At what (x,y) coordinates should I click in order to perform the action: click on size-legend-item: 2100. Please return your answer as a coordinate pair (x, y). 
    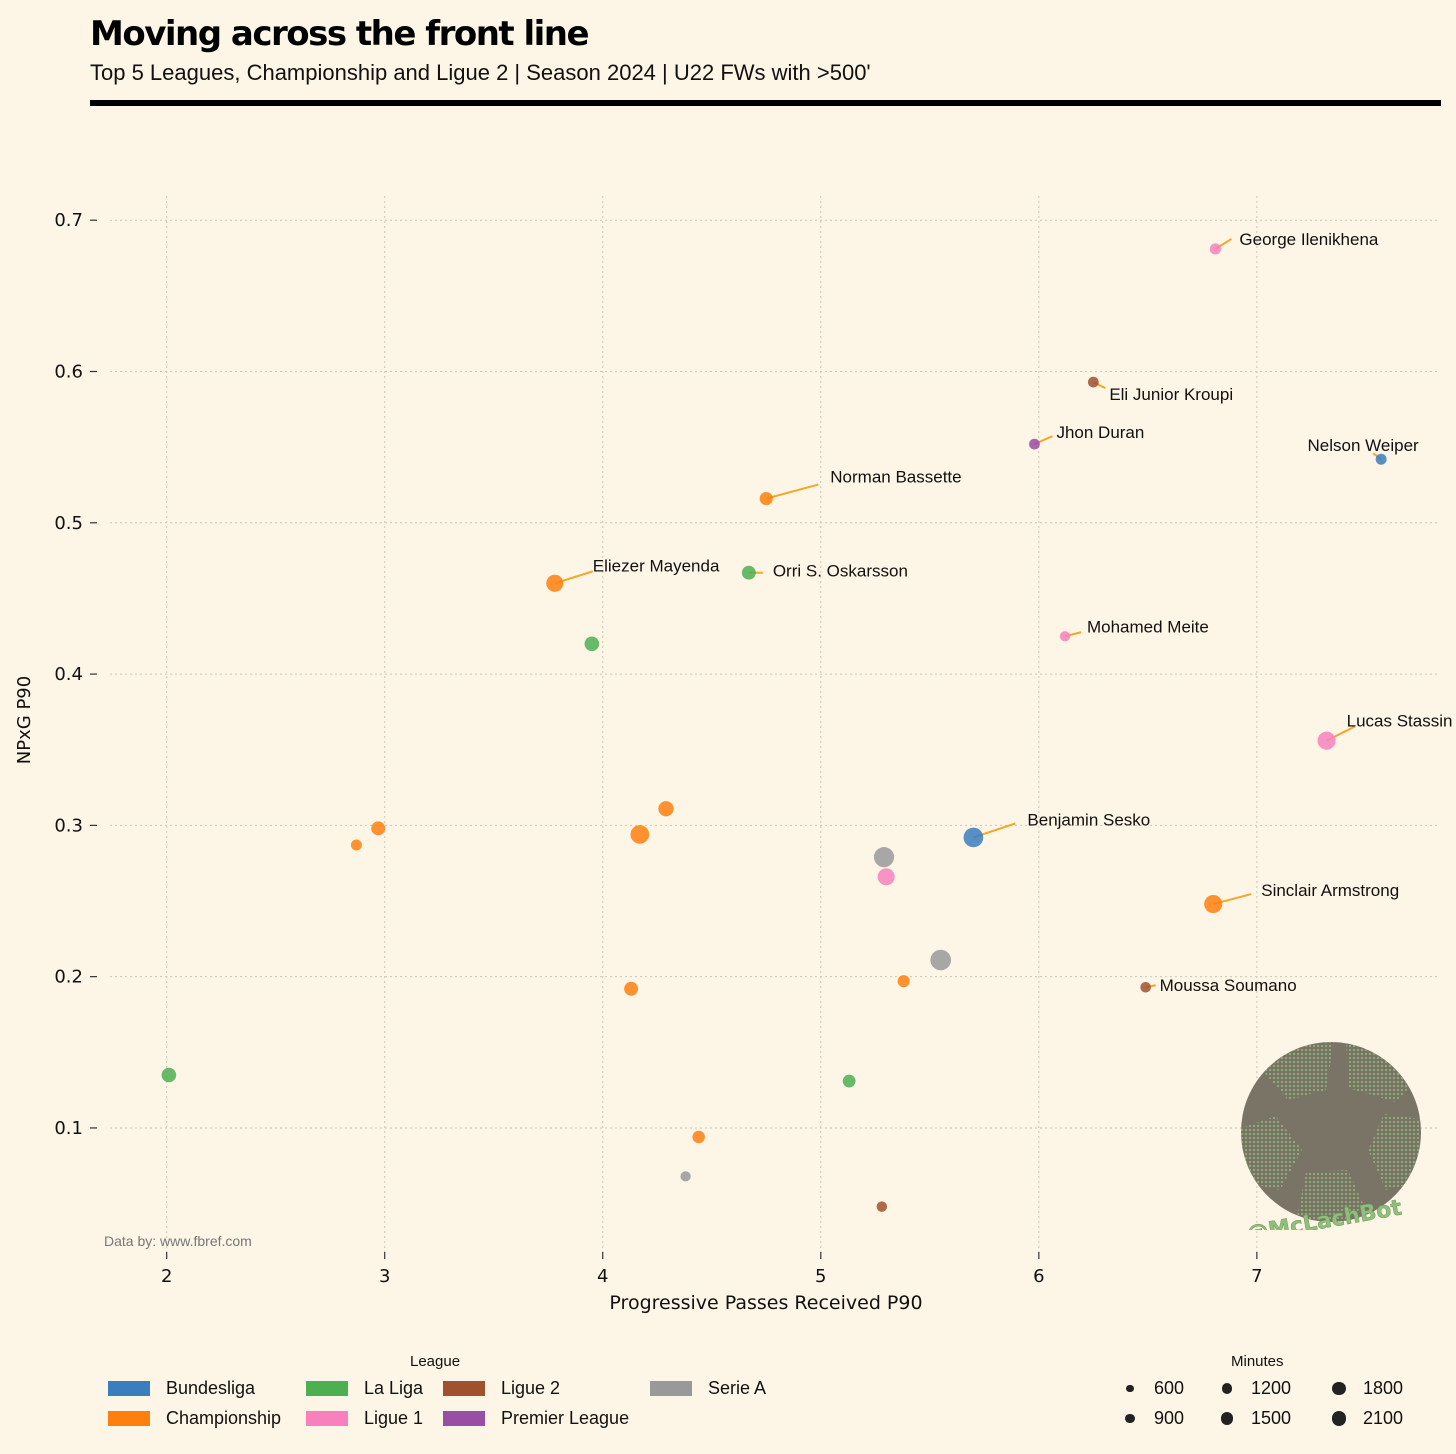
    Looking at the image, I should click on (1367, 1418).